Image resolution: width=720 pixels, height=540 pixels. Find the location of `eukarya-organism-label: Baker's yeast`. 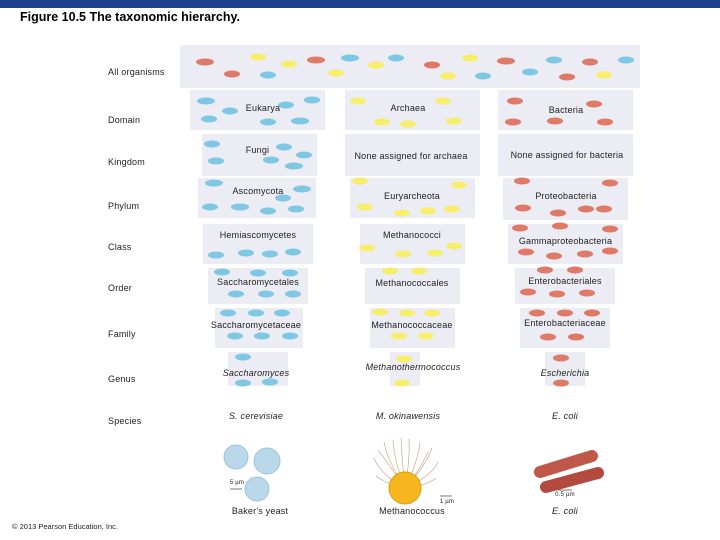

eukarya-organism-label: Baker's yeast is located at coordinates (260, 511).